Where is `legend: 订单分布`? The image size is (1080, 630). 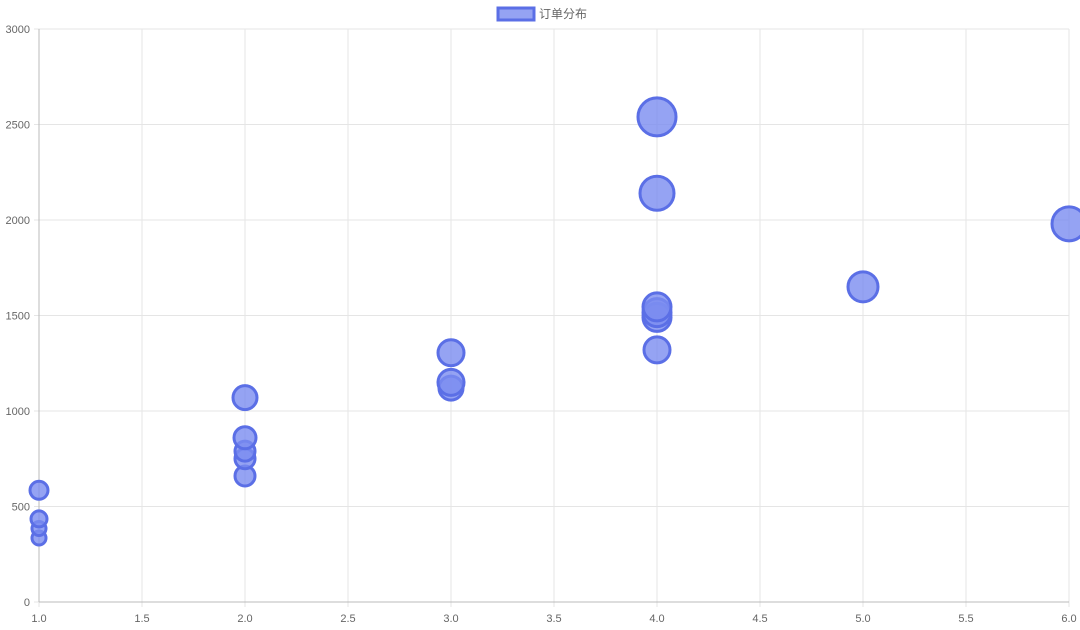 legend: 订单分布 is located at coordinates (541, 14).